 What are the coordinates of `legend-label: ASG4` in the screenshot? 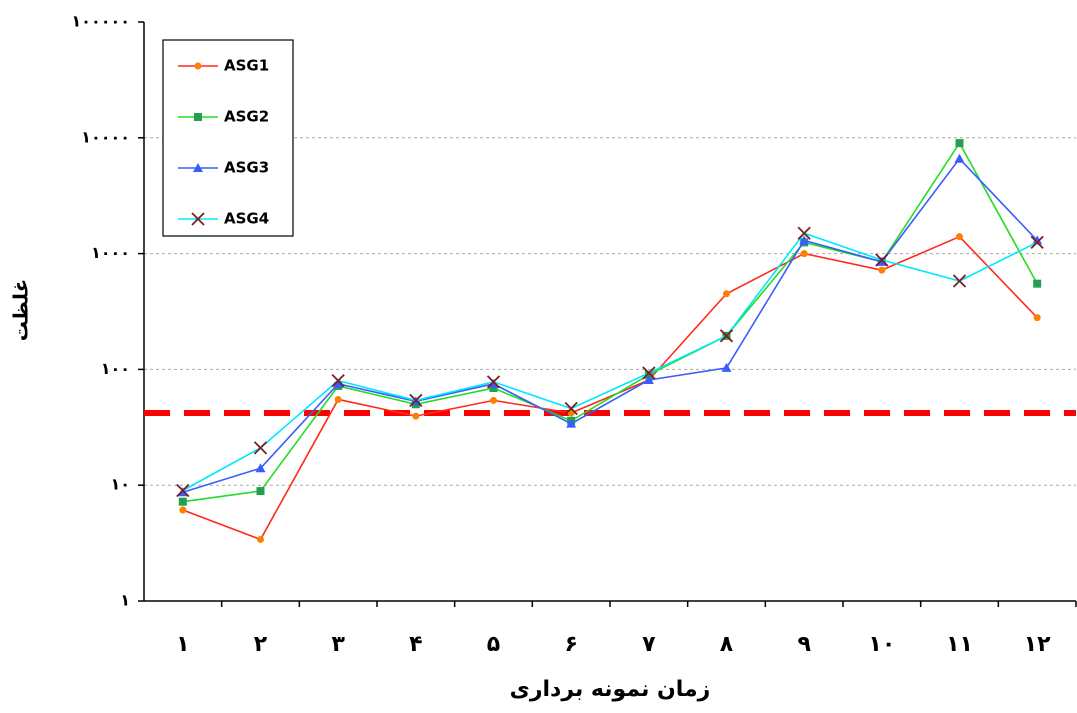 It's located at (246, 219).